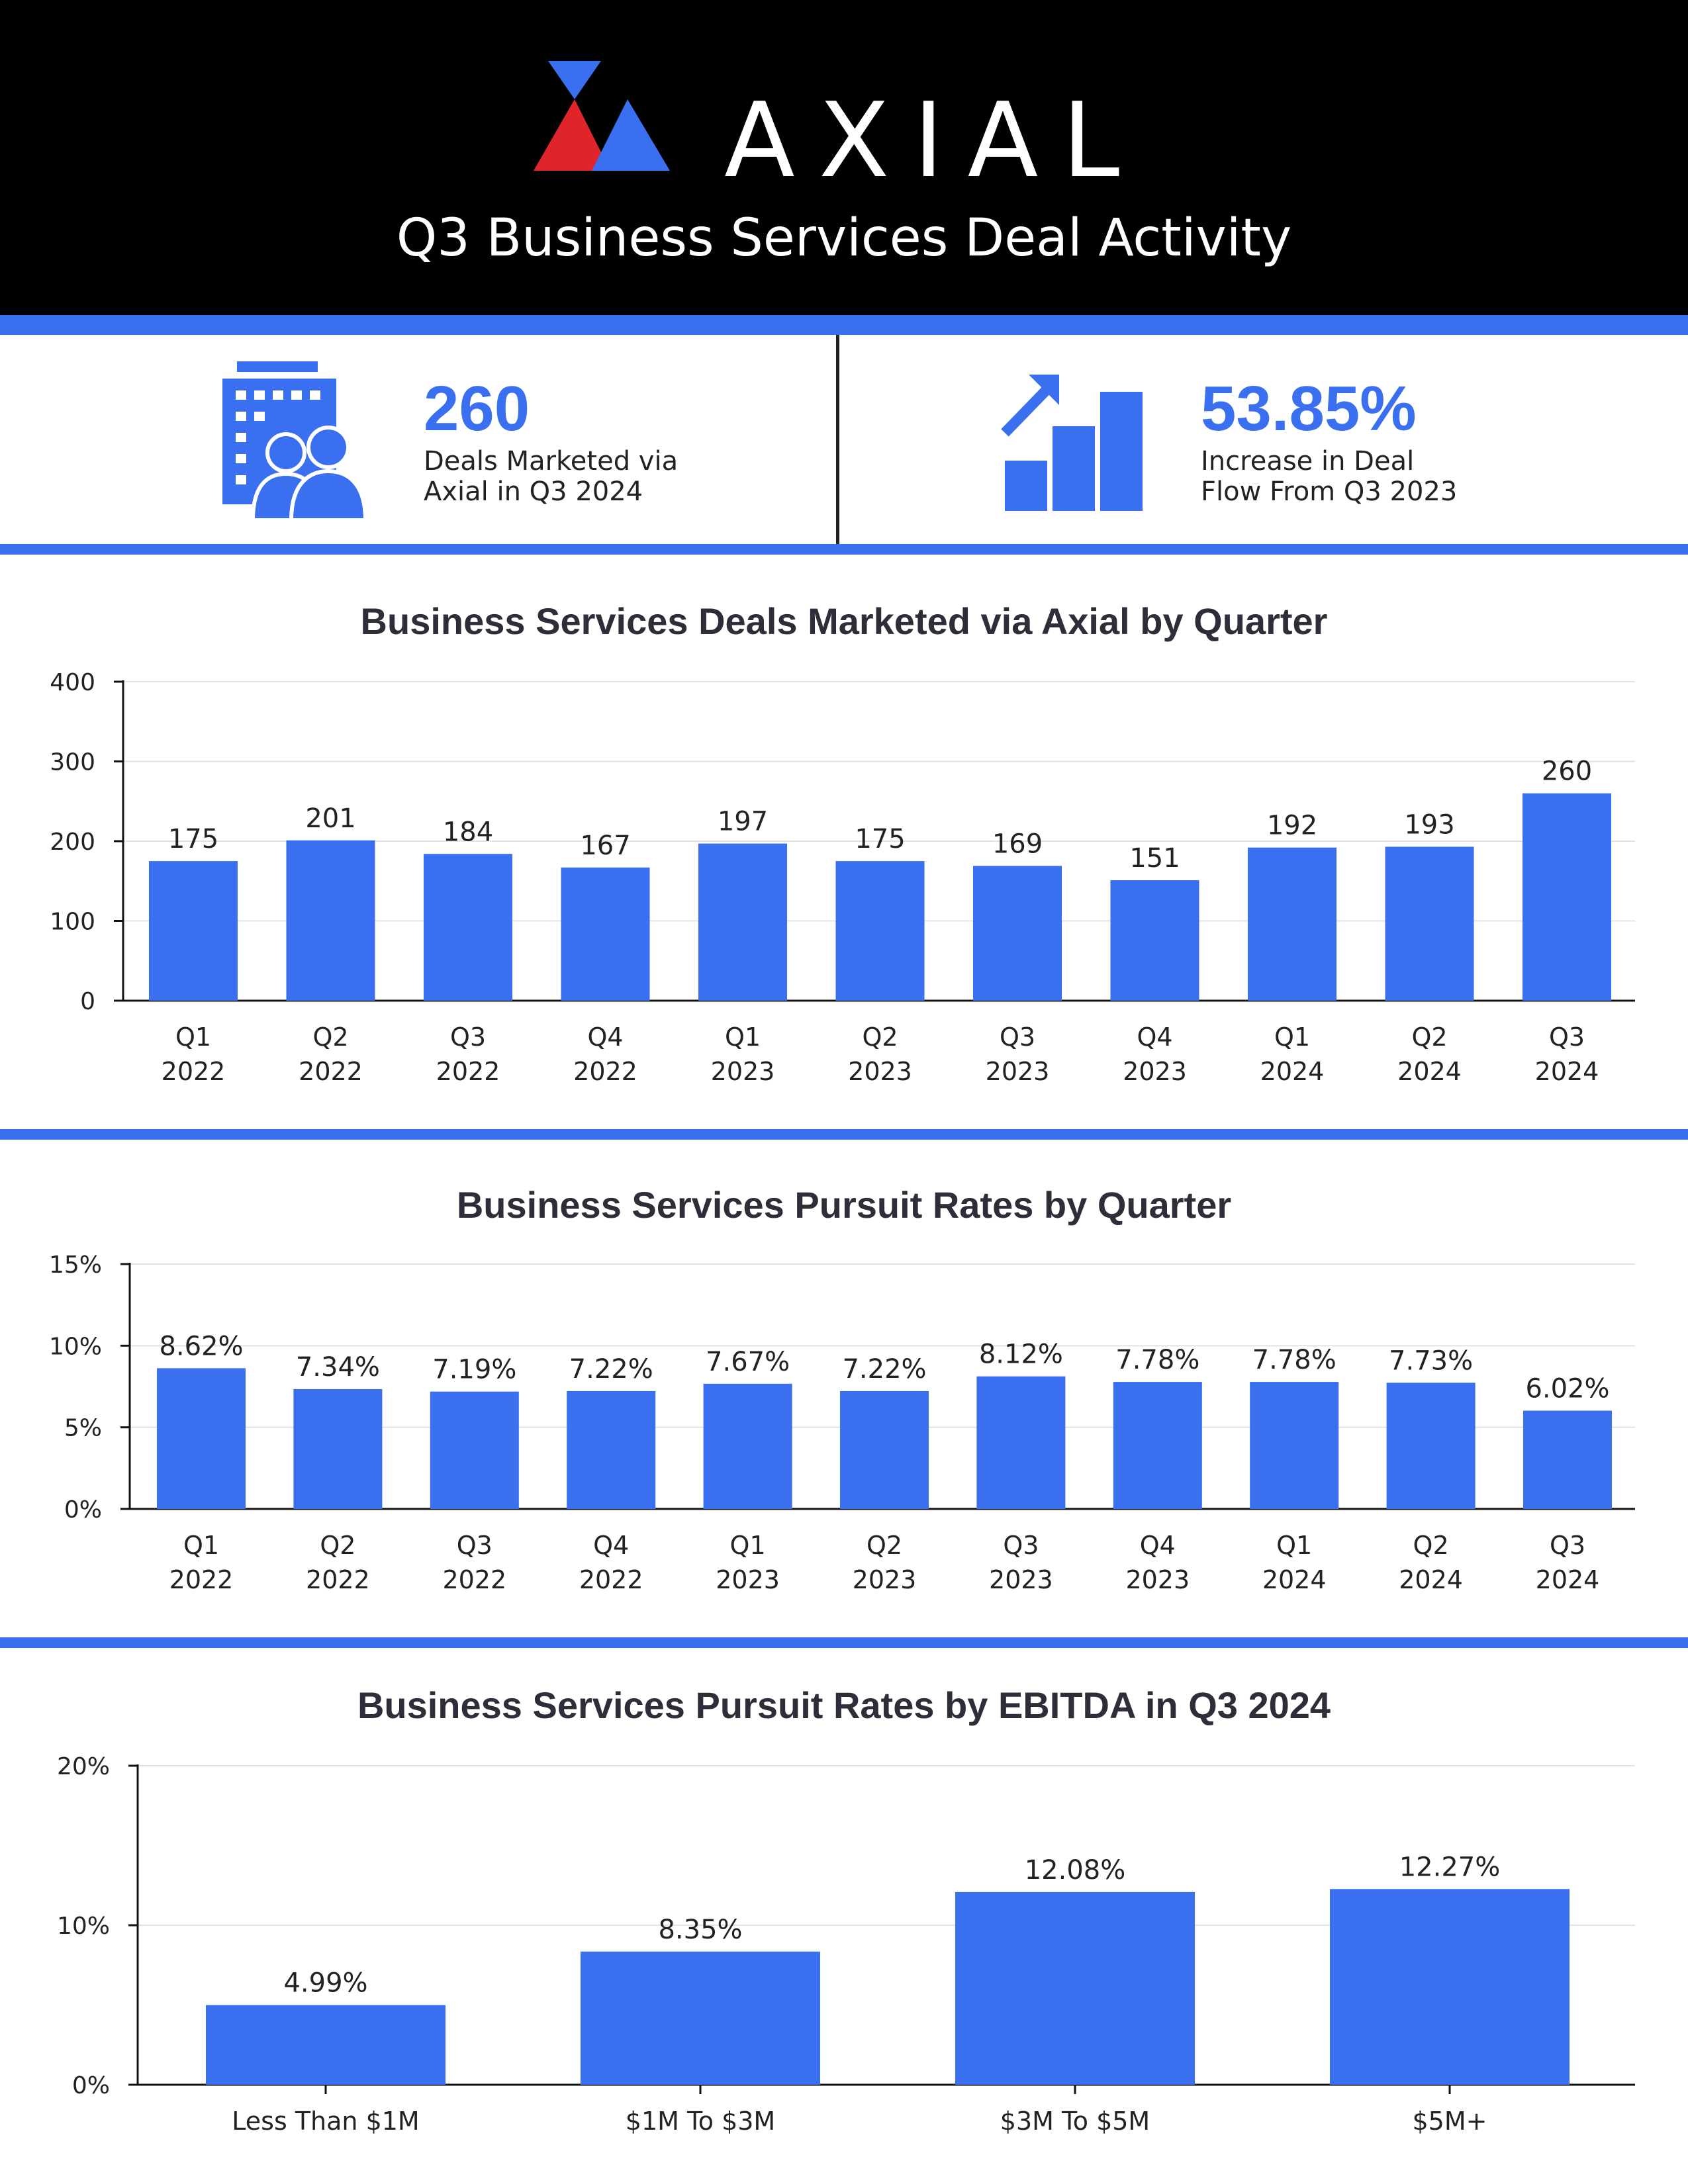 The image size is (1688, 2184). Describe the element at coordinates (1017, 844) in the screenshot. I see `data-label: 169` at that location.